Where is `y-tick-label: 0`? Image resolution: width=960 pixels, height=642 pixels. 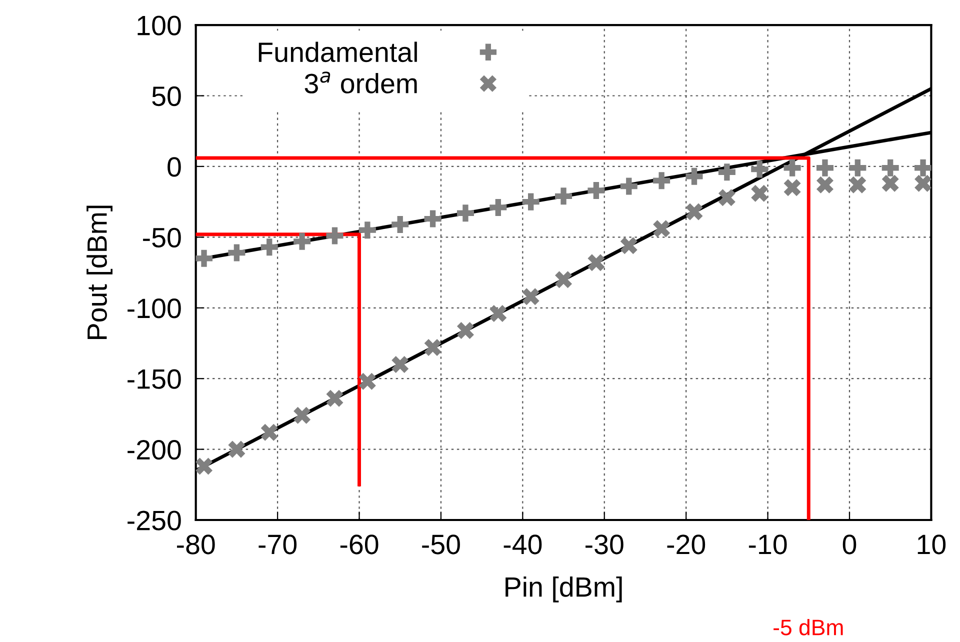
y-tick-label: 0 is located at coordinates (174, 167).